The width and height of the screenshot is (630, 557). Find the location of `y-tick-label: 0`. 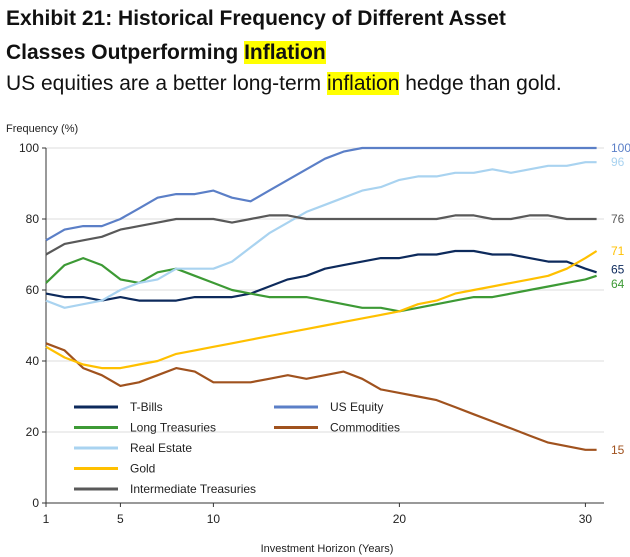

y-tick-label: 0 is located at coordinates (35, 503).